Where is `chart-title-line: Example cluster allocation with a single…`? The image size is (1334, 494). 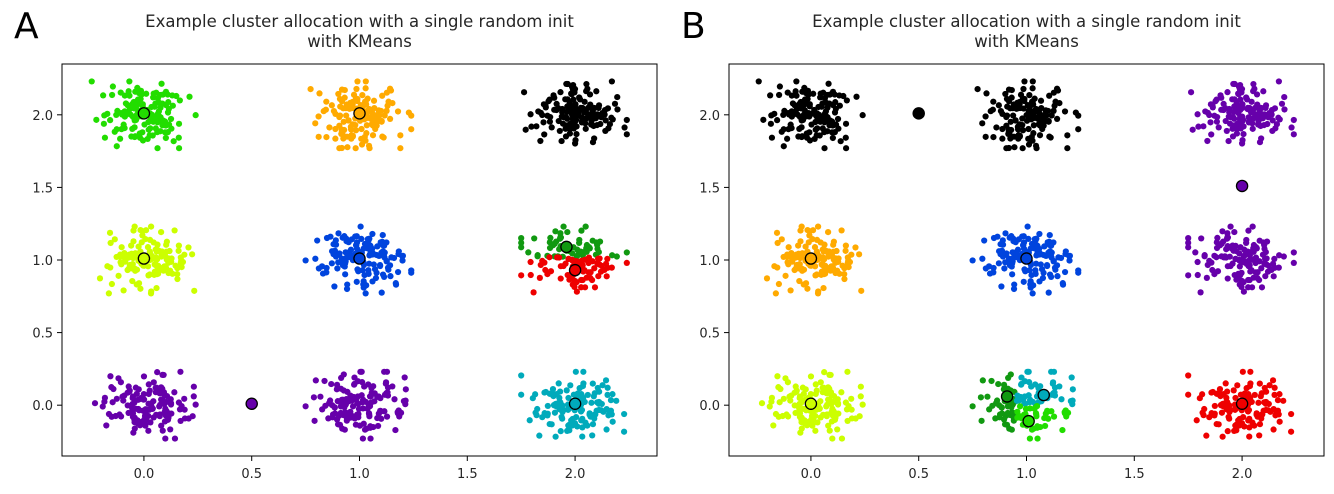 chart-title-line: Example cluster allocation with a single… is located at coordinates (1026, 21).